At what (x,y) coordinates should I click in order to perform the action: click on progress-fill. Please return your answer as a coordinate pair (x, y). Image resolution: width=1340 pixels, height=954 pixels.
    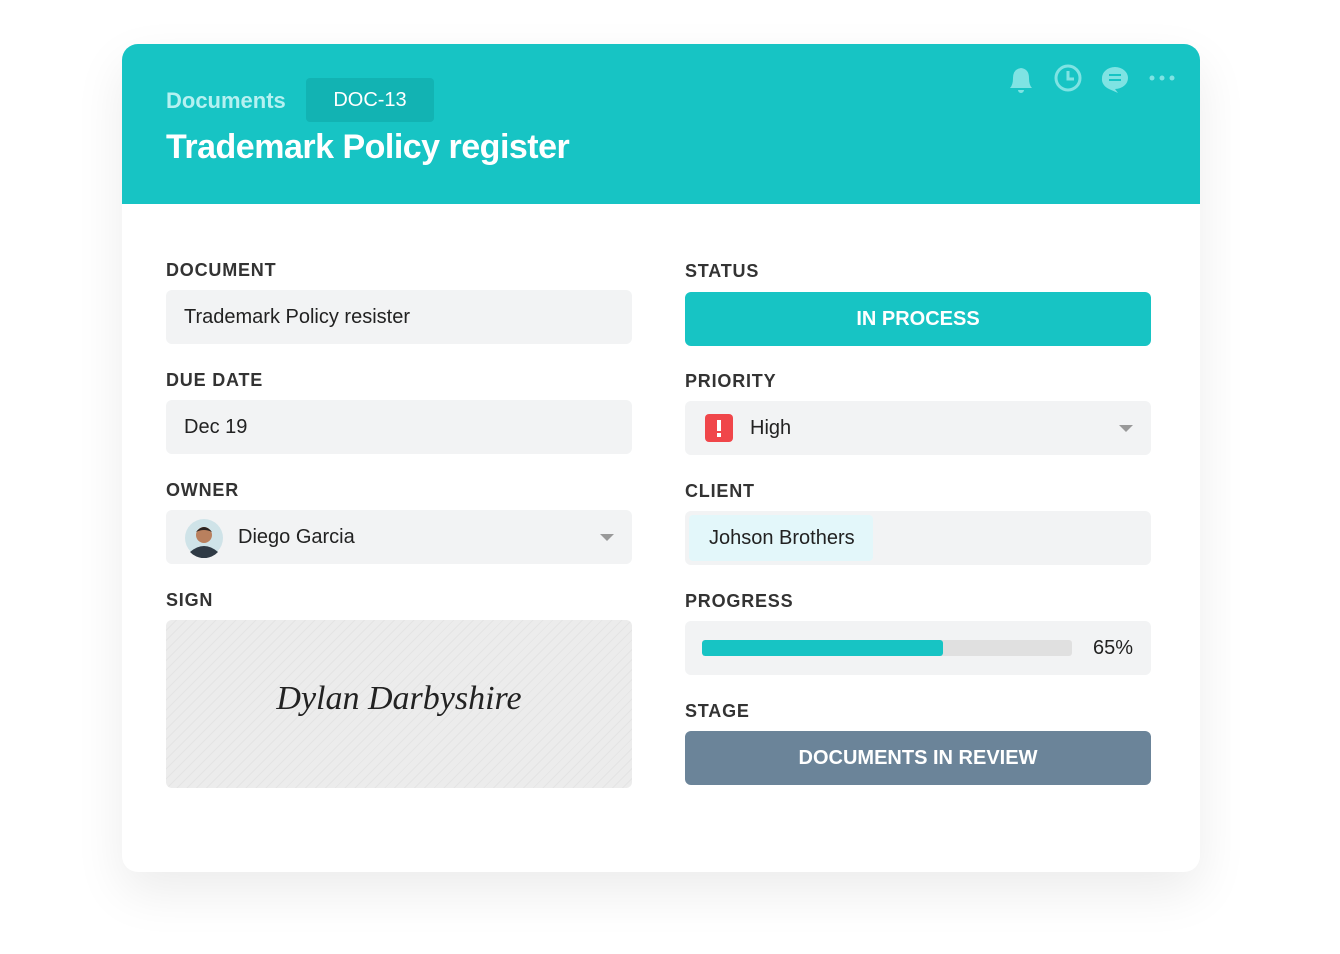
    Looking at the image, I should click on (822, 648).